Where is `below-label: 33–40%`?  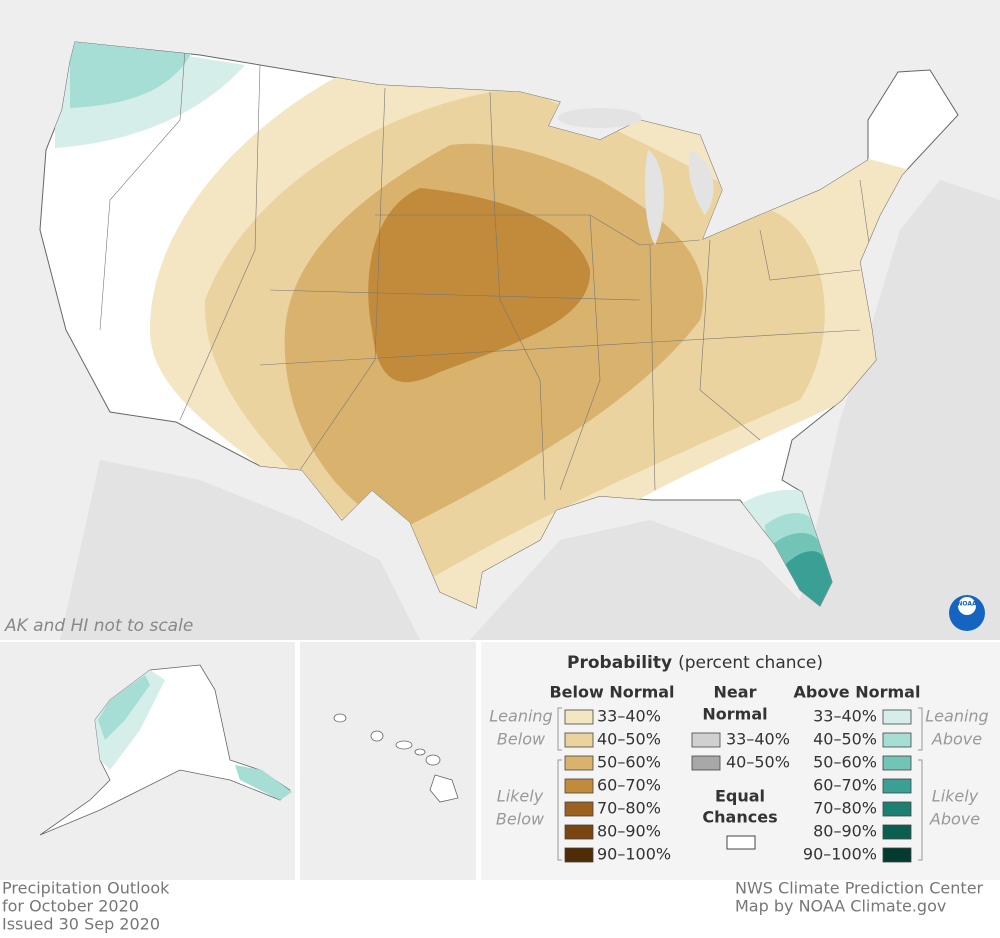 below-label: 33–40% is located at coordinates (629, 716).